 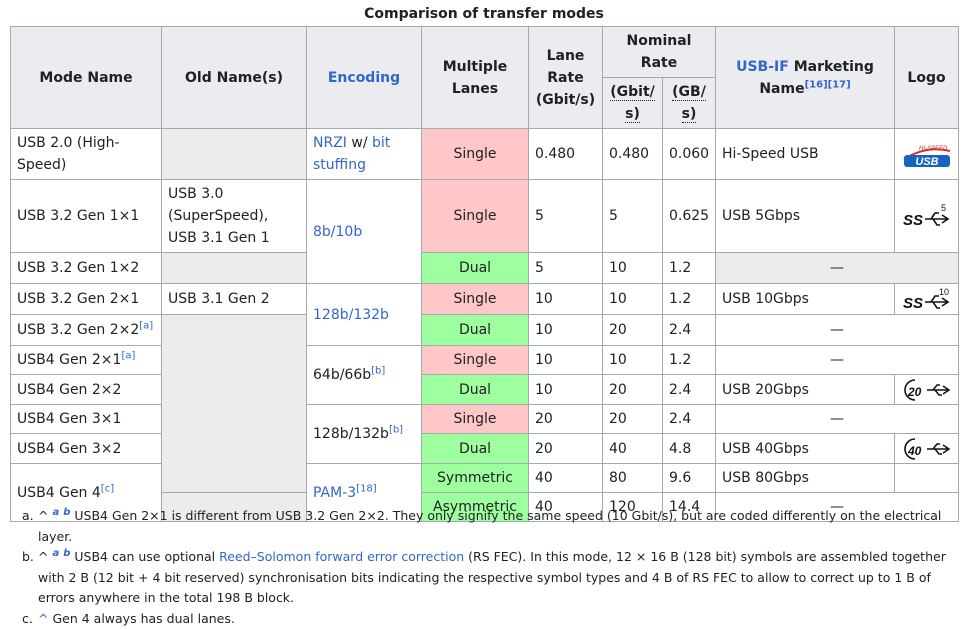 I want to click on logo-cell: SS 10, so click(x=927, y=299).